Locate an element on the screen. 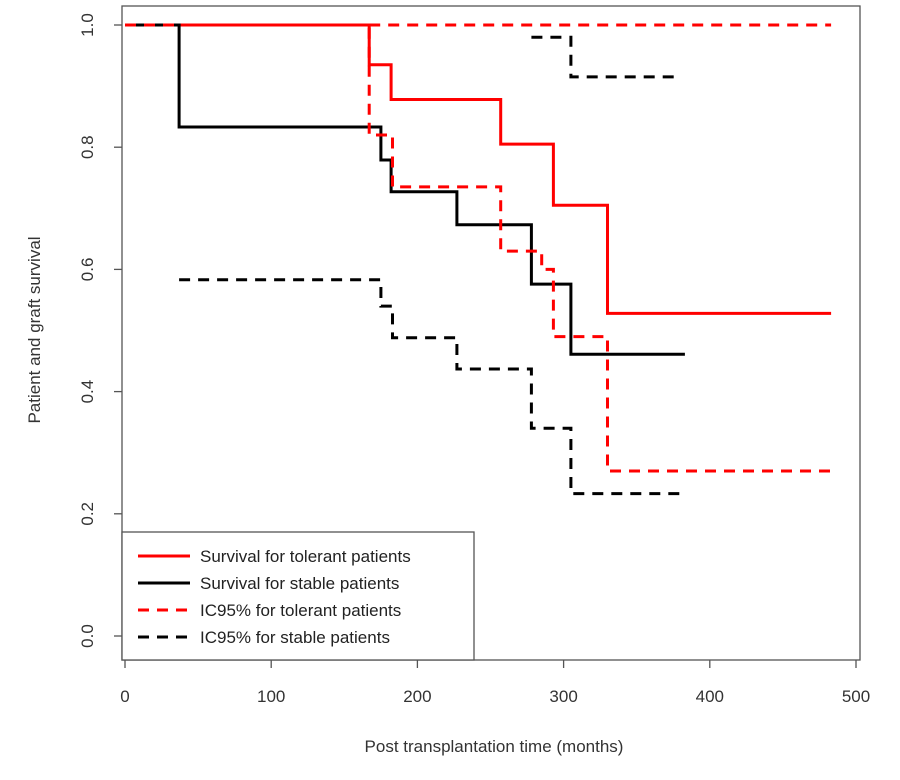  legend-label: IC95% for stable patients is located at coordinates (295, 637).